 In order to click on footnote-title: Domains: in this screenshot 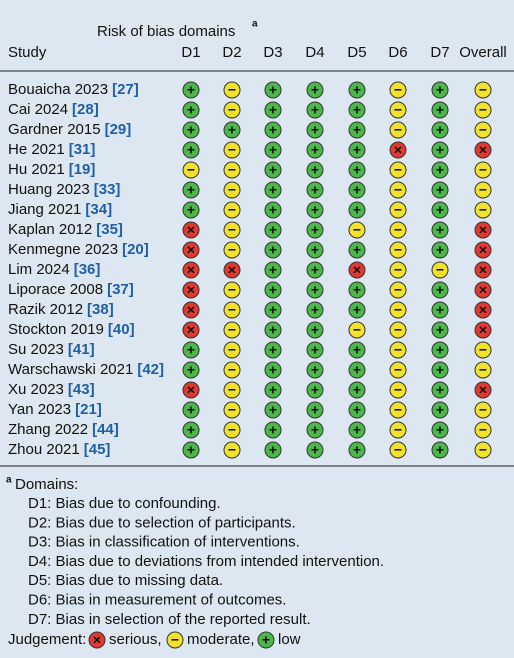, I will do `click(46, 484)`.